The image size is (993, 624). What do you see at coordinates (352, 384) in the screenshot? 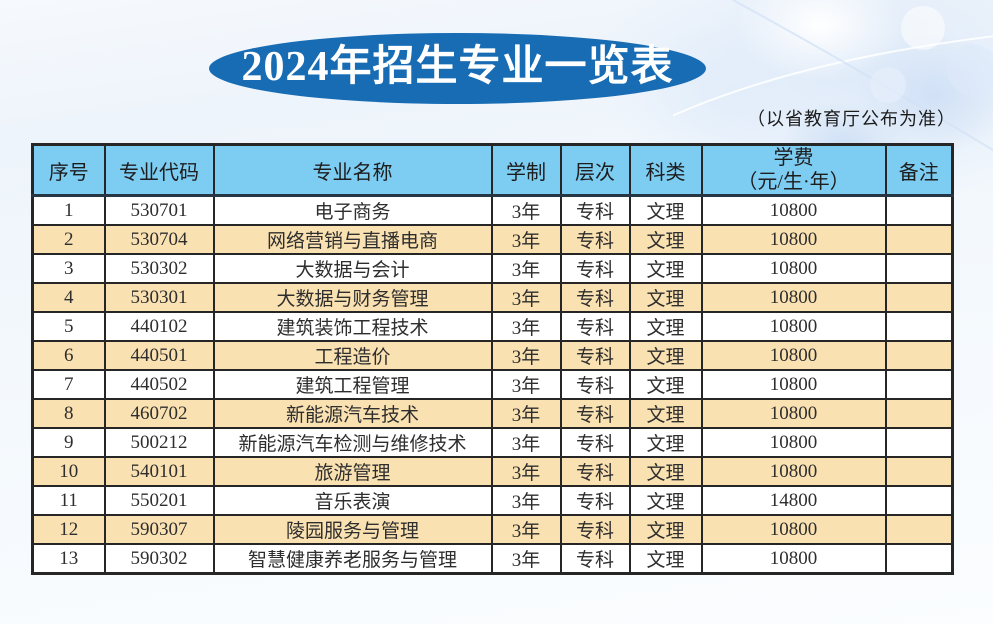
I see `cell-name: 建筑工程管理` at bounding box center [352, 384].